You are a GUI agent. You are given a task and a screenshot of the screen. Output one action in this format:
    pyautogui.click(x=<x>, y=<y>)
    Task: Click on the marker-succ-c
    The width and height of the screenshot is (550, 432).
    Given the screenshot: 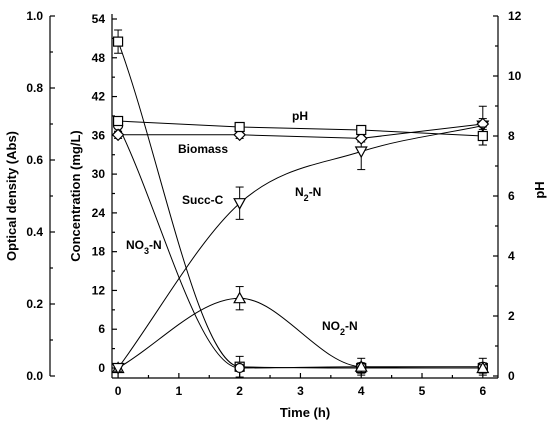 What is the action you would take?
    pyautogui.click(x=118, y=41)
    